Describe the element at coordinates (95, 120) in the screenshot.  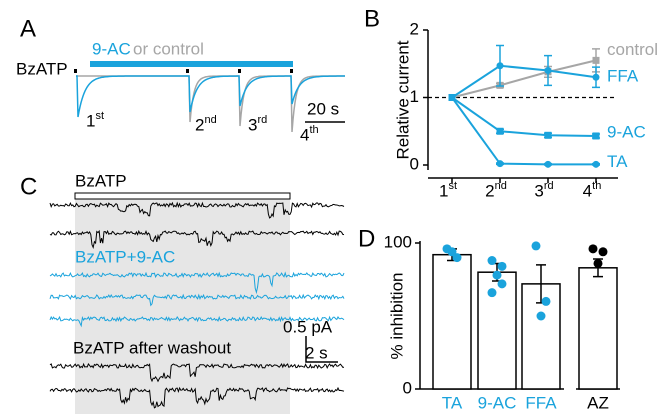
I see `pulse-label: 1st` at that location.